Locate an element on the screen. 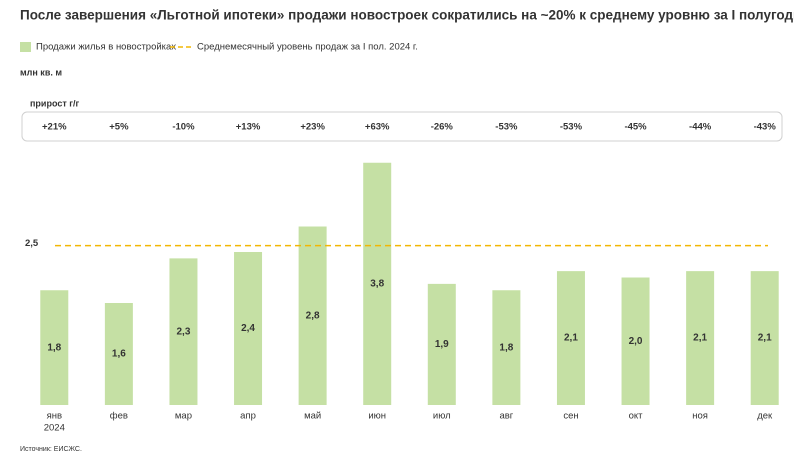  value-label: 2,3 is located at coordinates (184, 331).